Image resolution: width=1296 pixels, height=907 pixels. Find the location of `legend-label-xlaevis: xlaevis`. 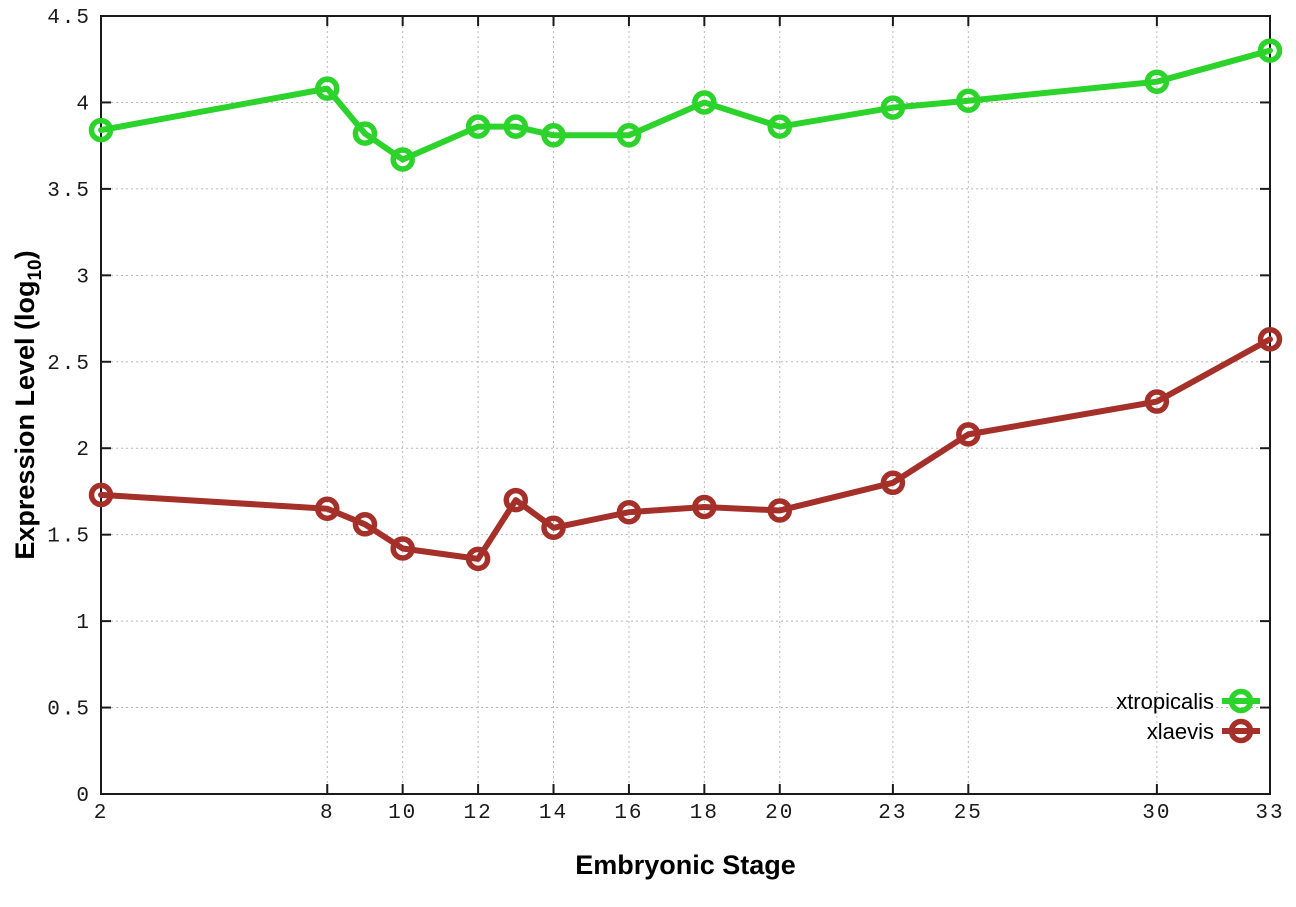

legend-label-xlaevis: xlaevis is located at coordinates (1180, 731).